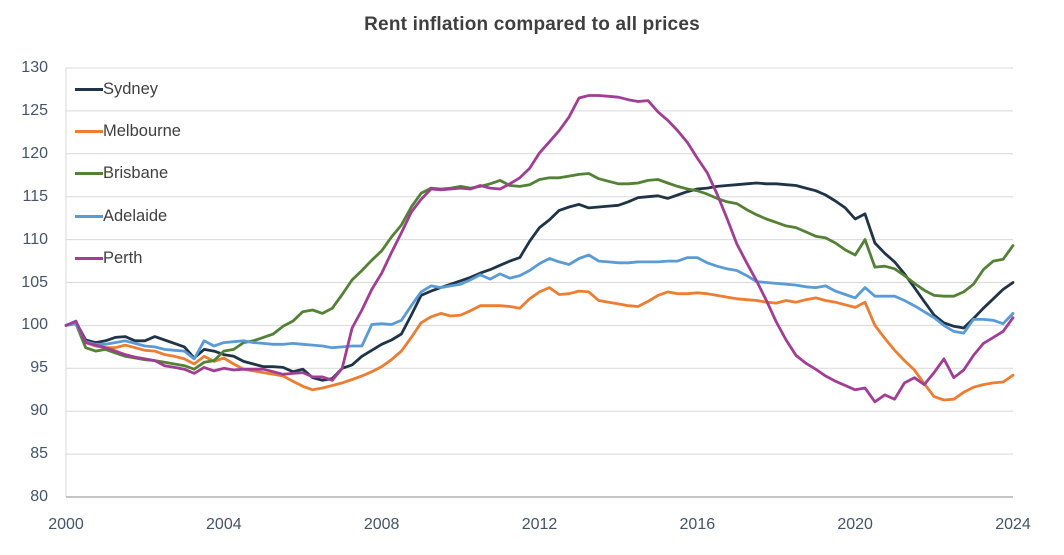  Describe the element at coordinates (123, 257) in the screenshot. I see `legend-label-perth: Perth` at that location.